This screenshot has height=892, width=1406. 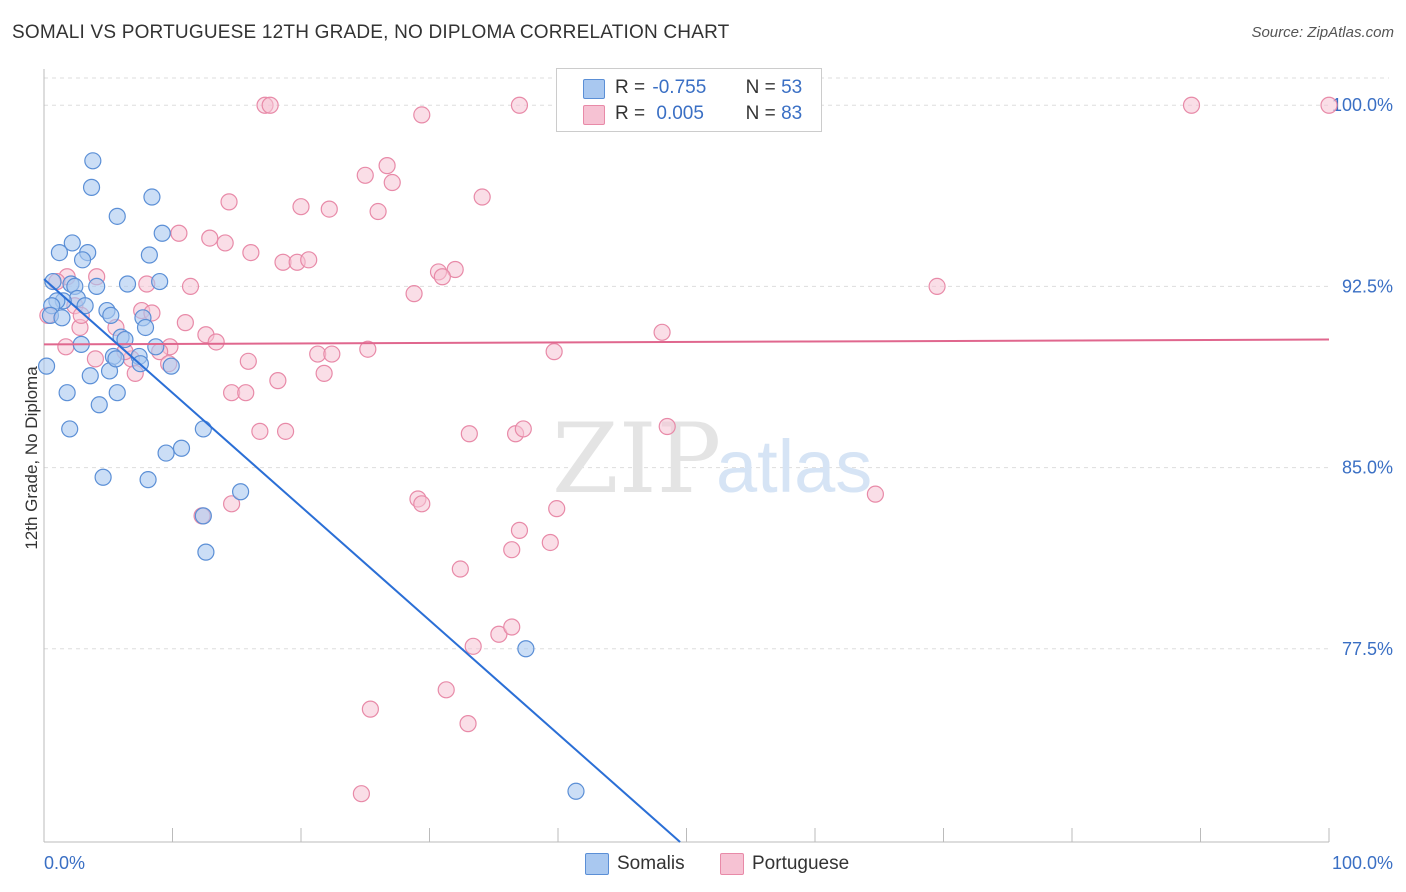 I want to click on y-tick-label: 85.0%, so click(x=1367, y=468).